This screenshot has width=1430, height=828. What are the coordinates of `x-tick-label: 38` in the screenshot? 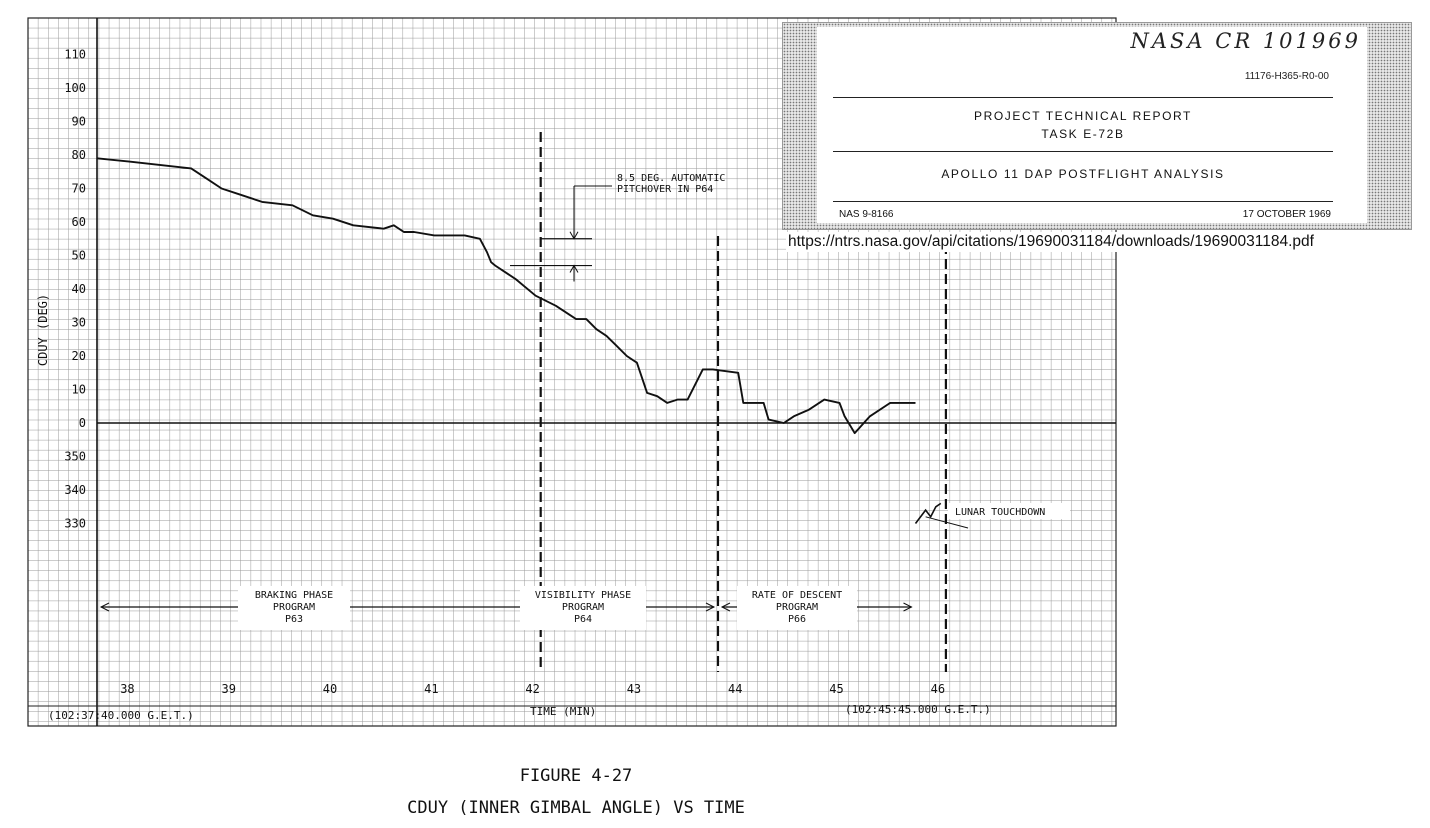 It's located at (127, 689).